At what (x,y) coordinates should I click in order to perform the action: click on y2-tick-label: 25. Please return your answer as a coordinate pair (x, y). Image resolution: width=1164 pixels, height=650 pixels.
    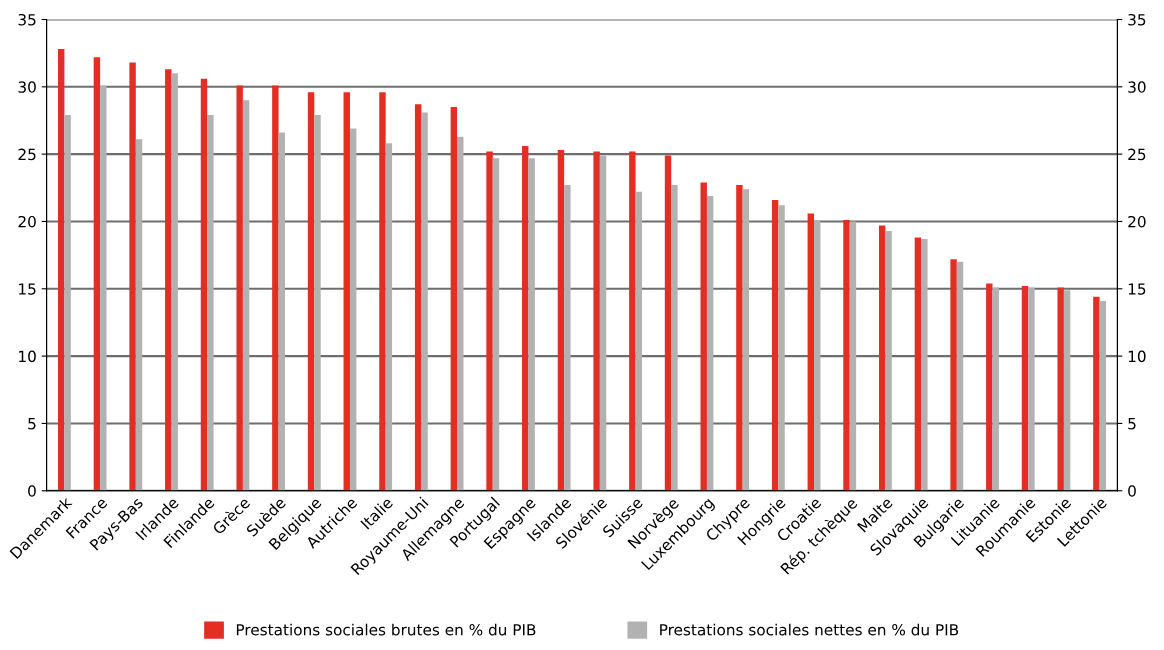
    Looking at the image, I should click on (1137, 154).